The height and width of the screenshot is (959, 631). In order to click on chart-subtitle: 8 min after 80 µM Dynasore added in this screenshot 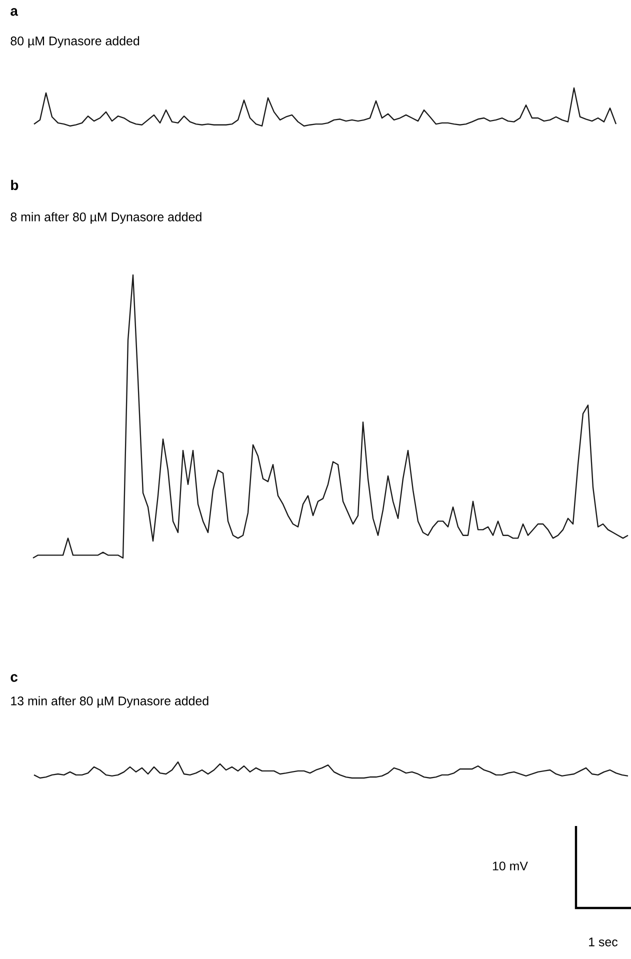, I will do `click(106, 218)`.